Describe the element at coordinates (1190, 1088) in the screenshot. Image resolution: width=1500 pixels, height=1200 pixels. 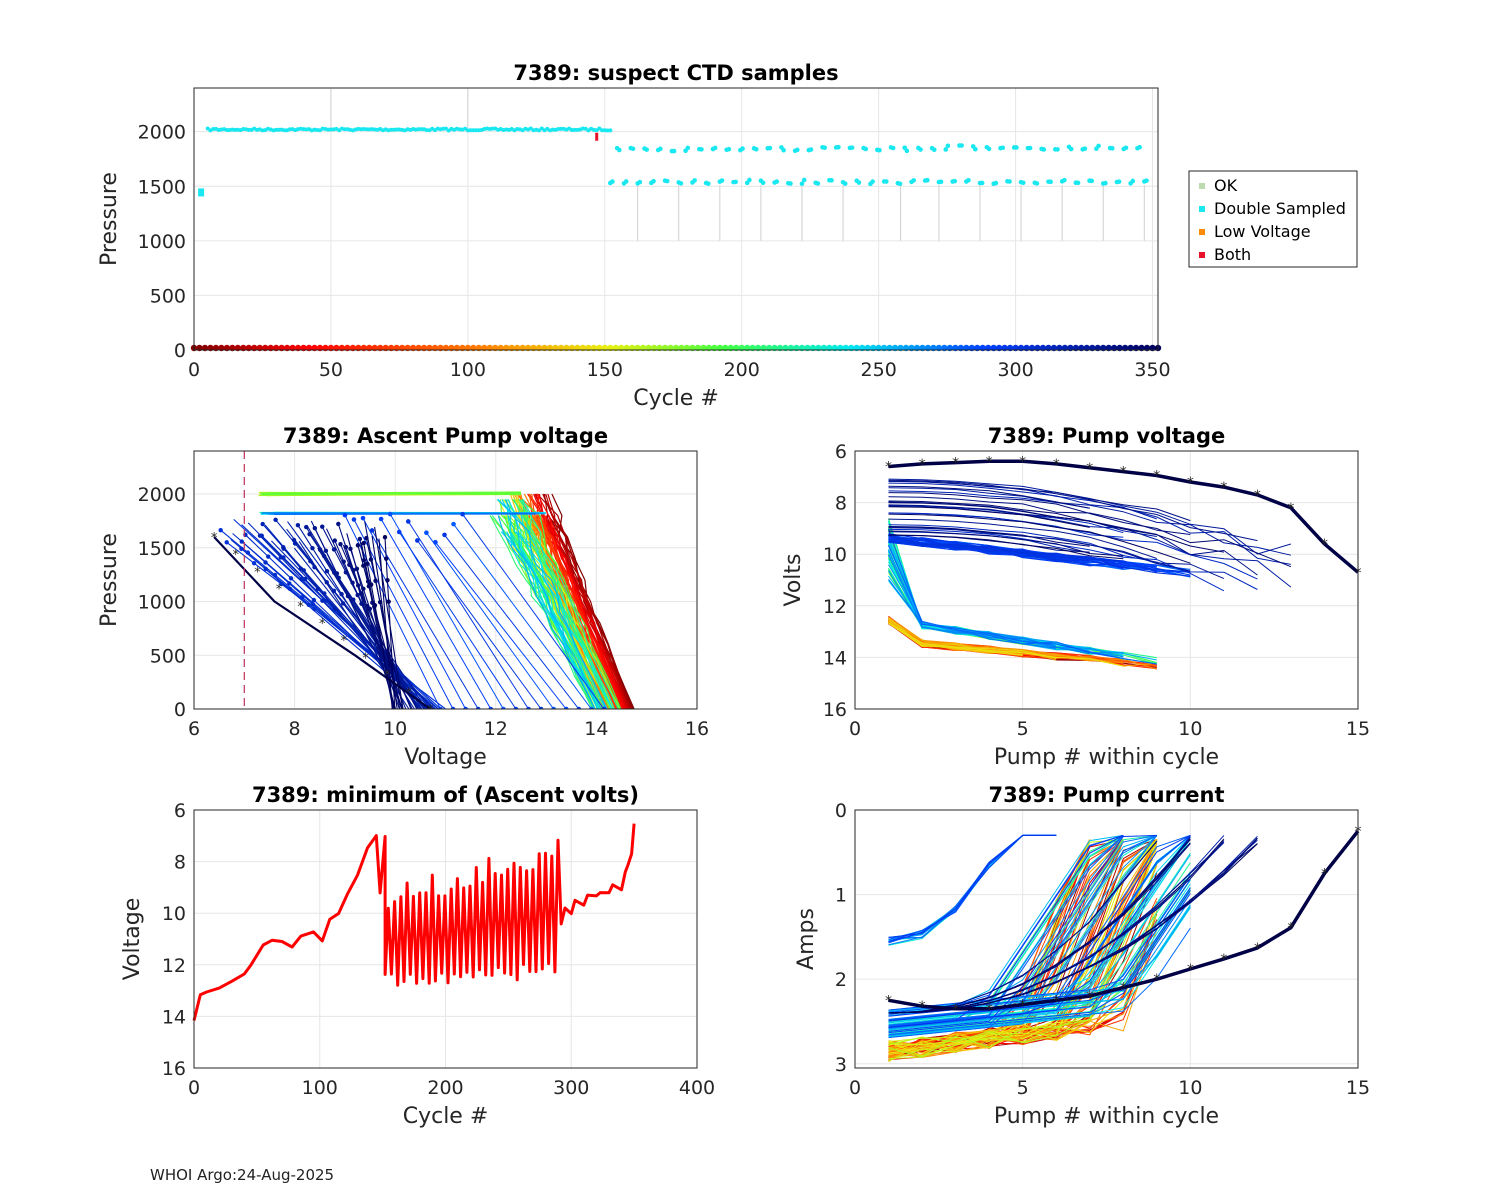
I see `x-tick-label: 10` at that location.